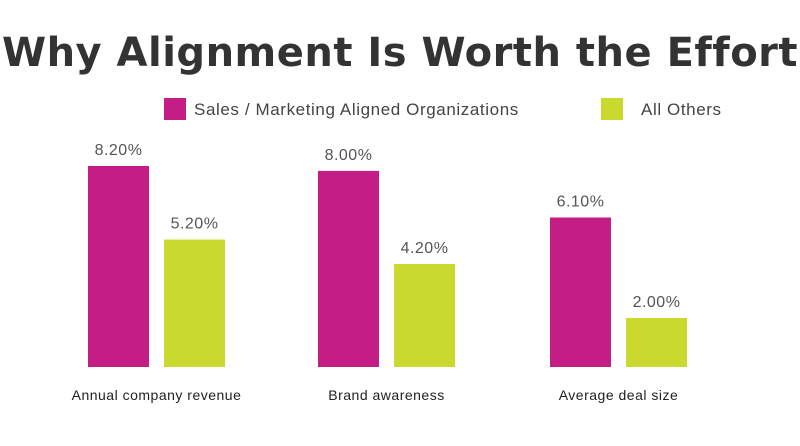  What do you see at coordinates (157, 395) in the screenshot?
I see `category-label-1: Annual company revenue` at bounding box center [157, 395].